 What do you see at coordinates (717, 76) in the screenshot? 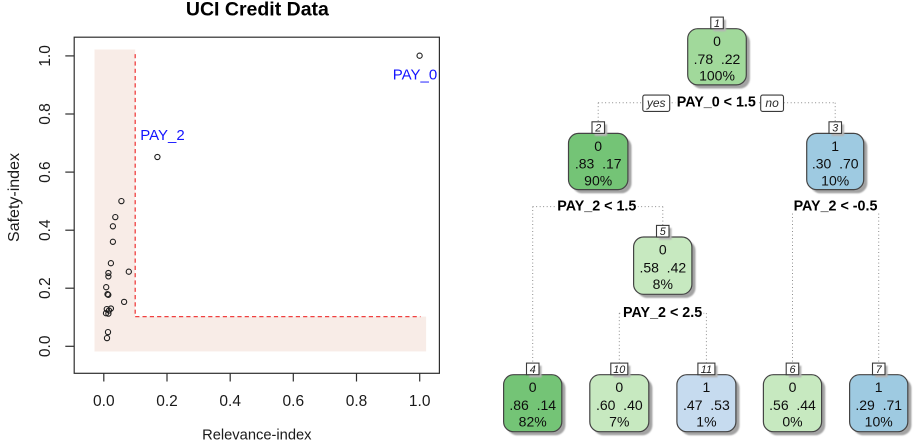
I see `svg-text: 100%` at bounding box center [717, 76].